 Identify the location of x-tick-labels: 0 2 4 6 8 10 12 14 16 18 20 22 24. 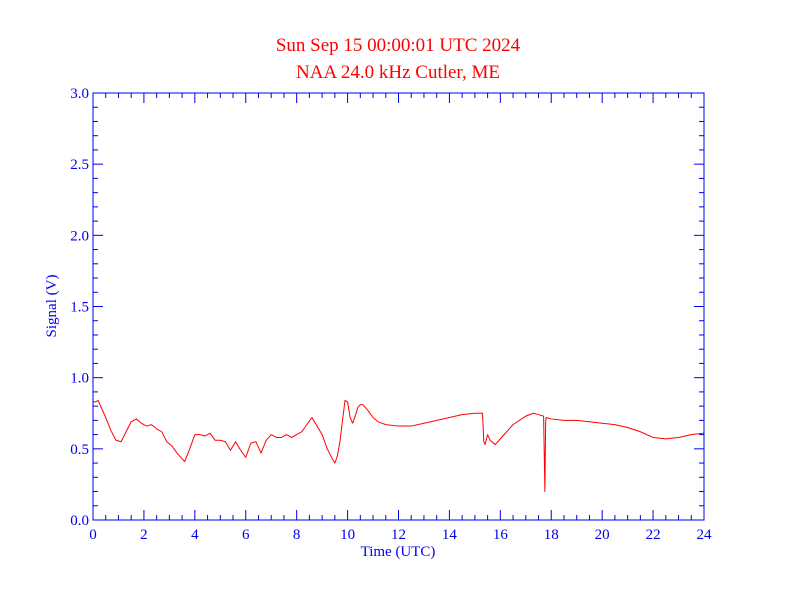
(400, 535).